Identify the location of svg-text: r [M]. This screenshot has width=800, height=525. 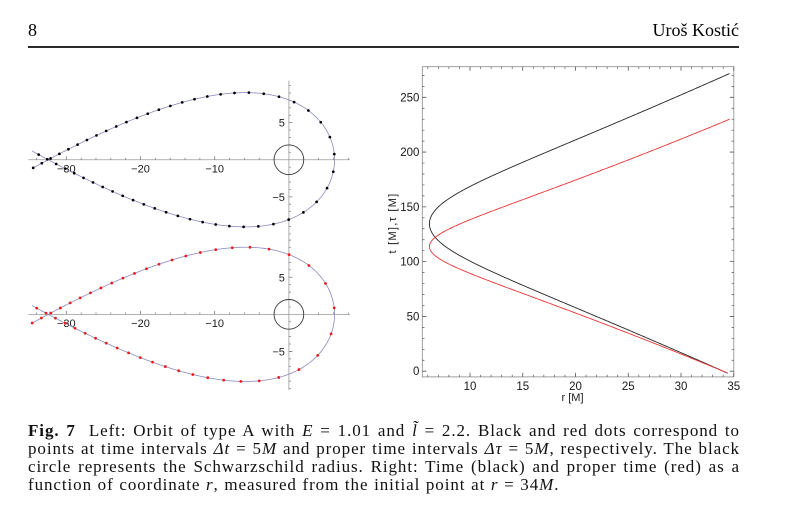
(573, 398).